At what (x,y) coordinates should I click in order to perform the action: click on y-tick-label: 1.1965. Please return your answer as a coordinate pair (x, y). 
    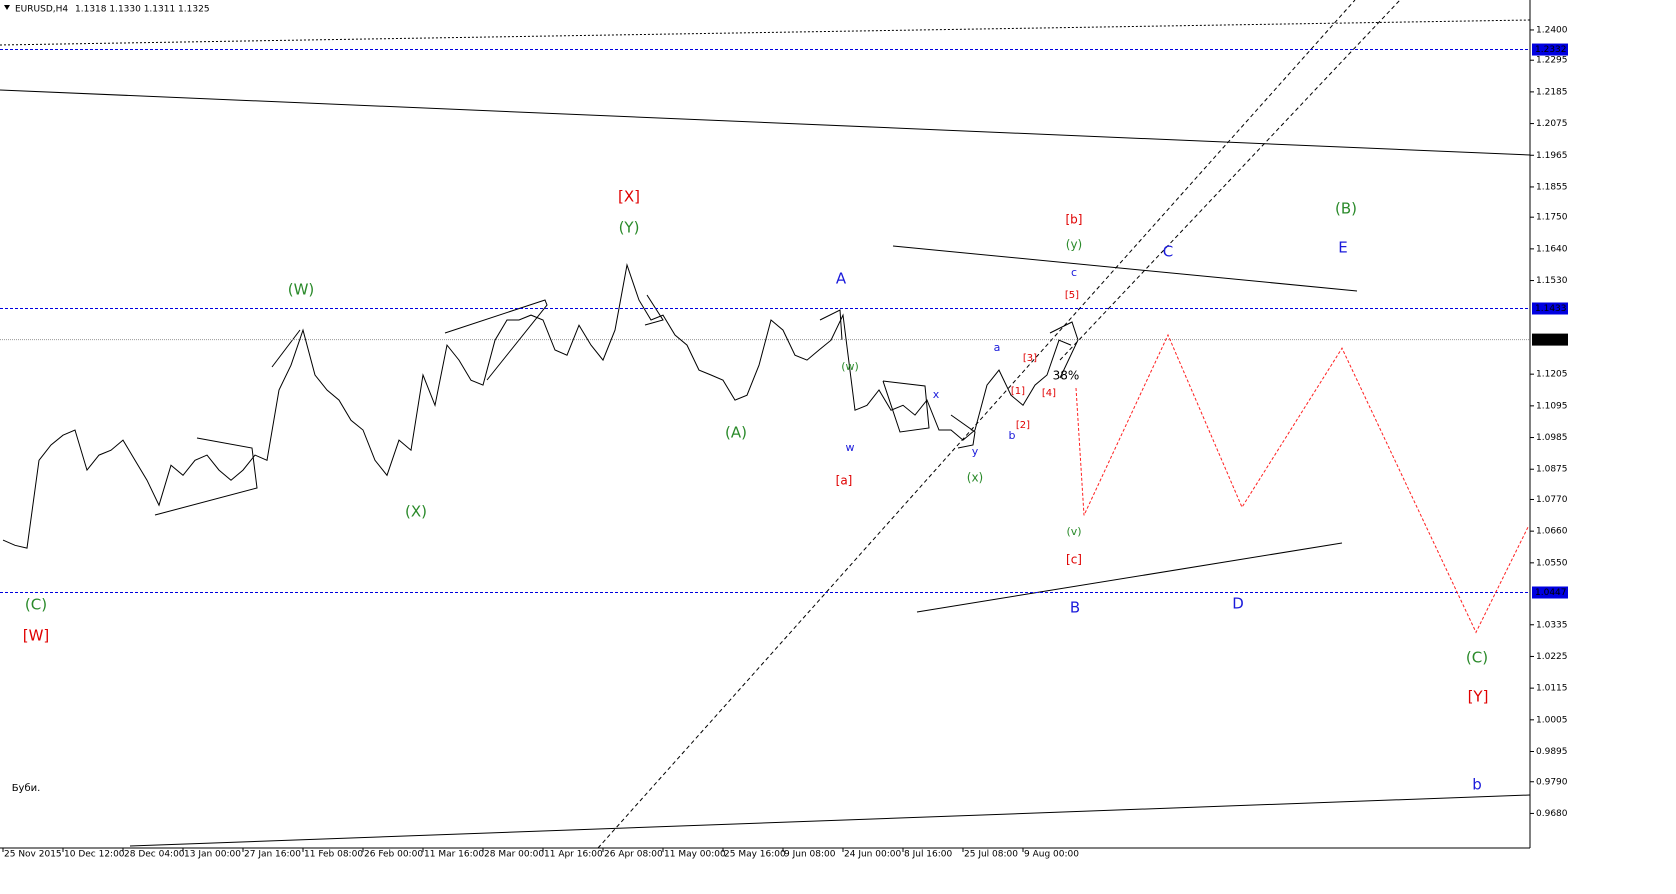
    Looking at the image, I should click on (1552, 156).